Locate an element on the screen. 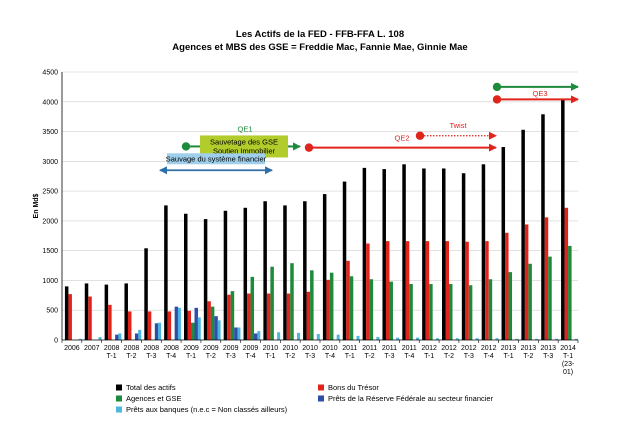  qe3-label: QE3 is located at coordinates (539, 93).